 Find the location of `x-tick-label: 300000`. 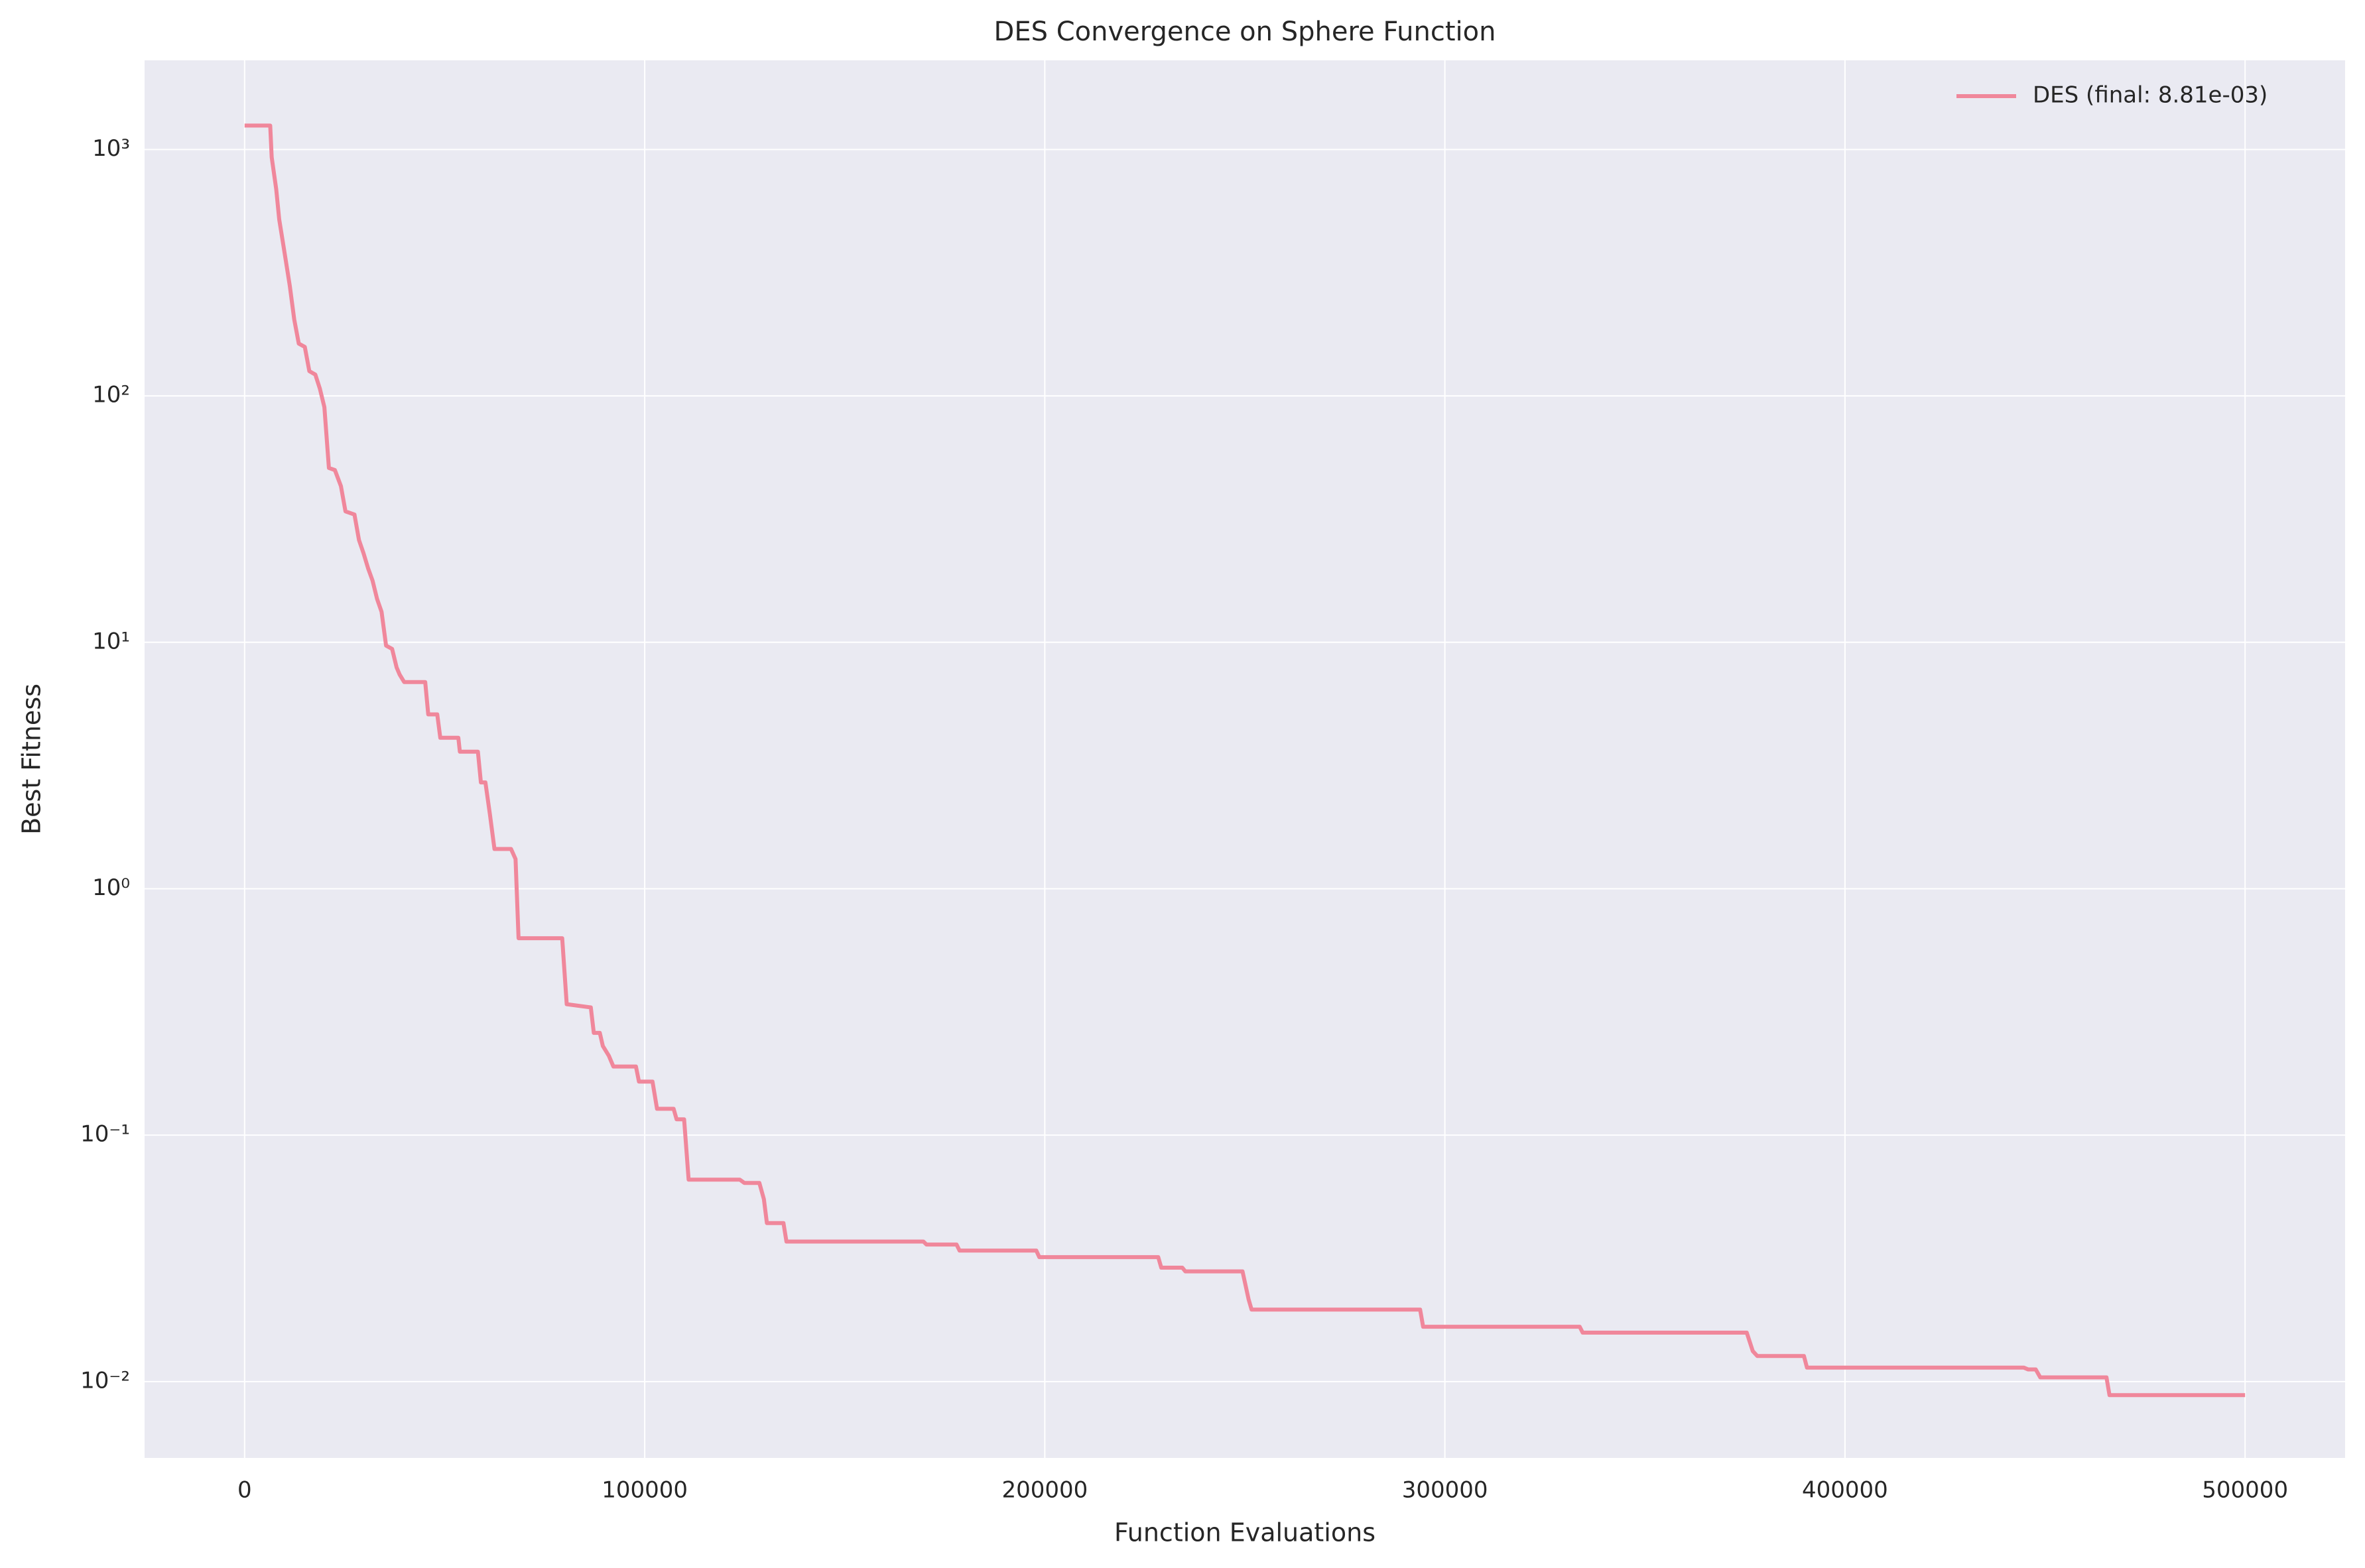

x-tick-label: 300000 is located at coordinates (1445, 1490).